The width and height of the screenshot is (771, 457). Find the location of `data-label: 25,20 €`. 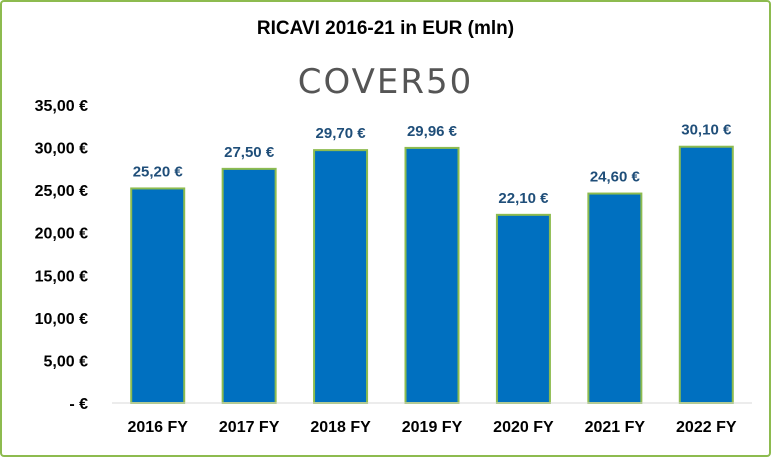

data-label: 25,20 € is located at coordinates (158, 171).